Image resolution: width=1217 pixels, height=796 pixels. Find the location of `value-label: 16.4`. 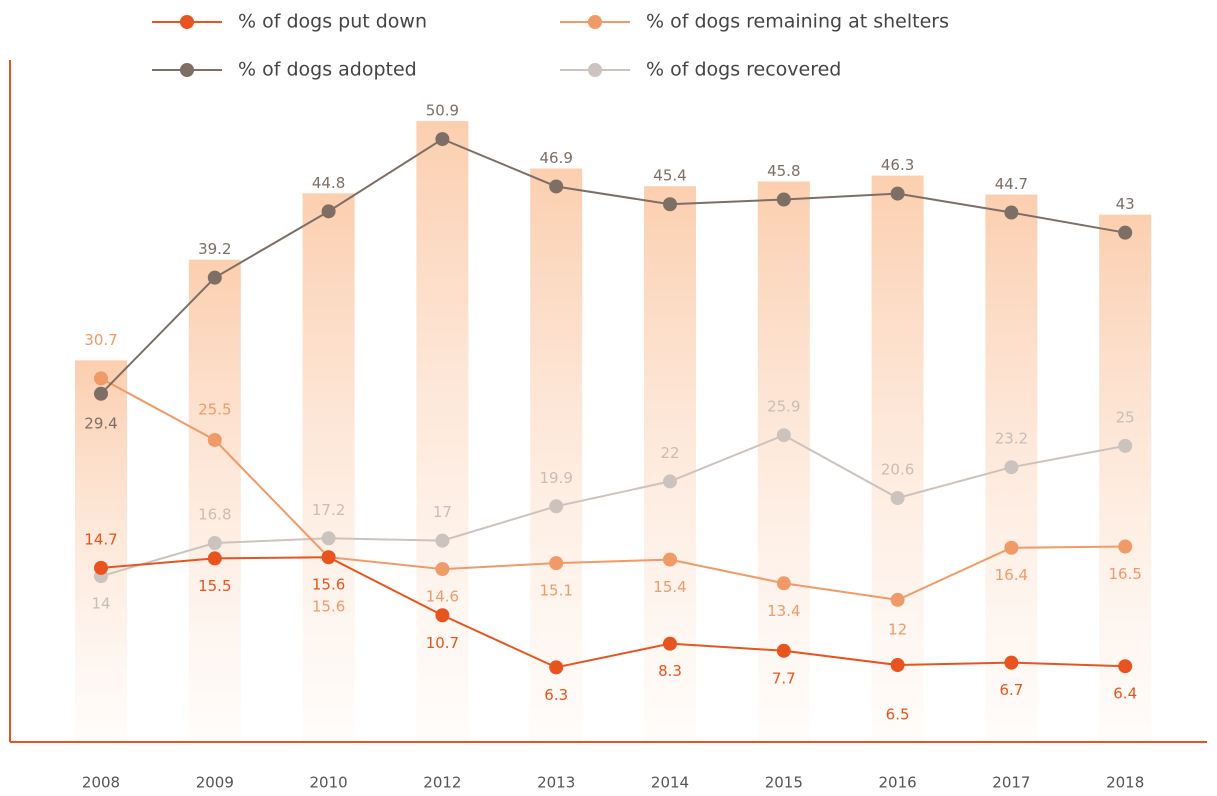

value-label: 16.4 is located at coordinates (1011, 575).